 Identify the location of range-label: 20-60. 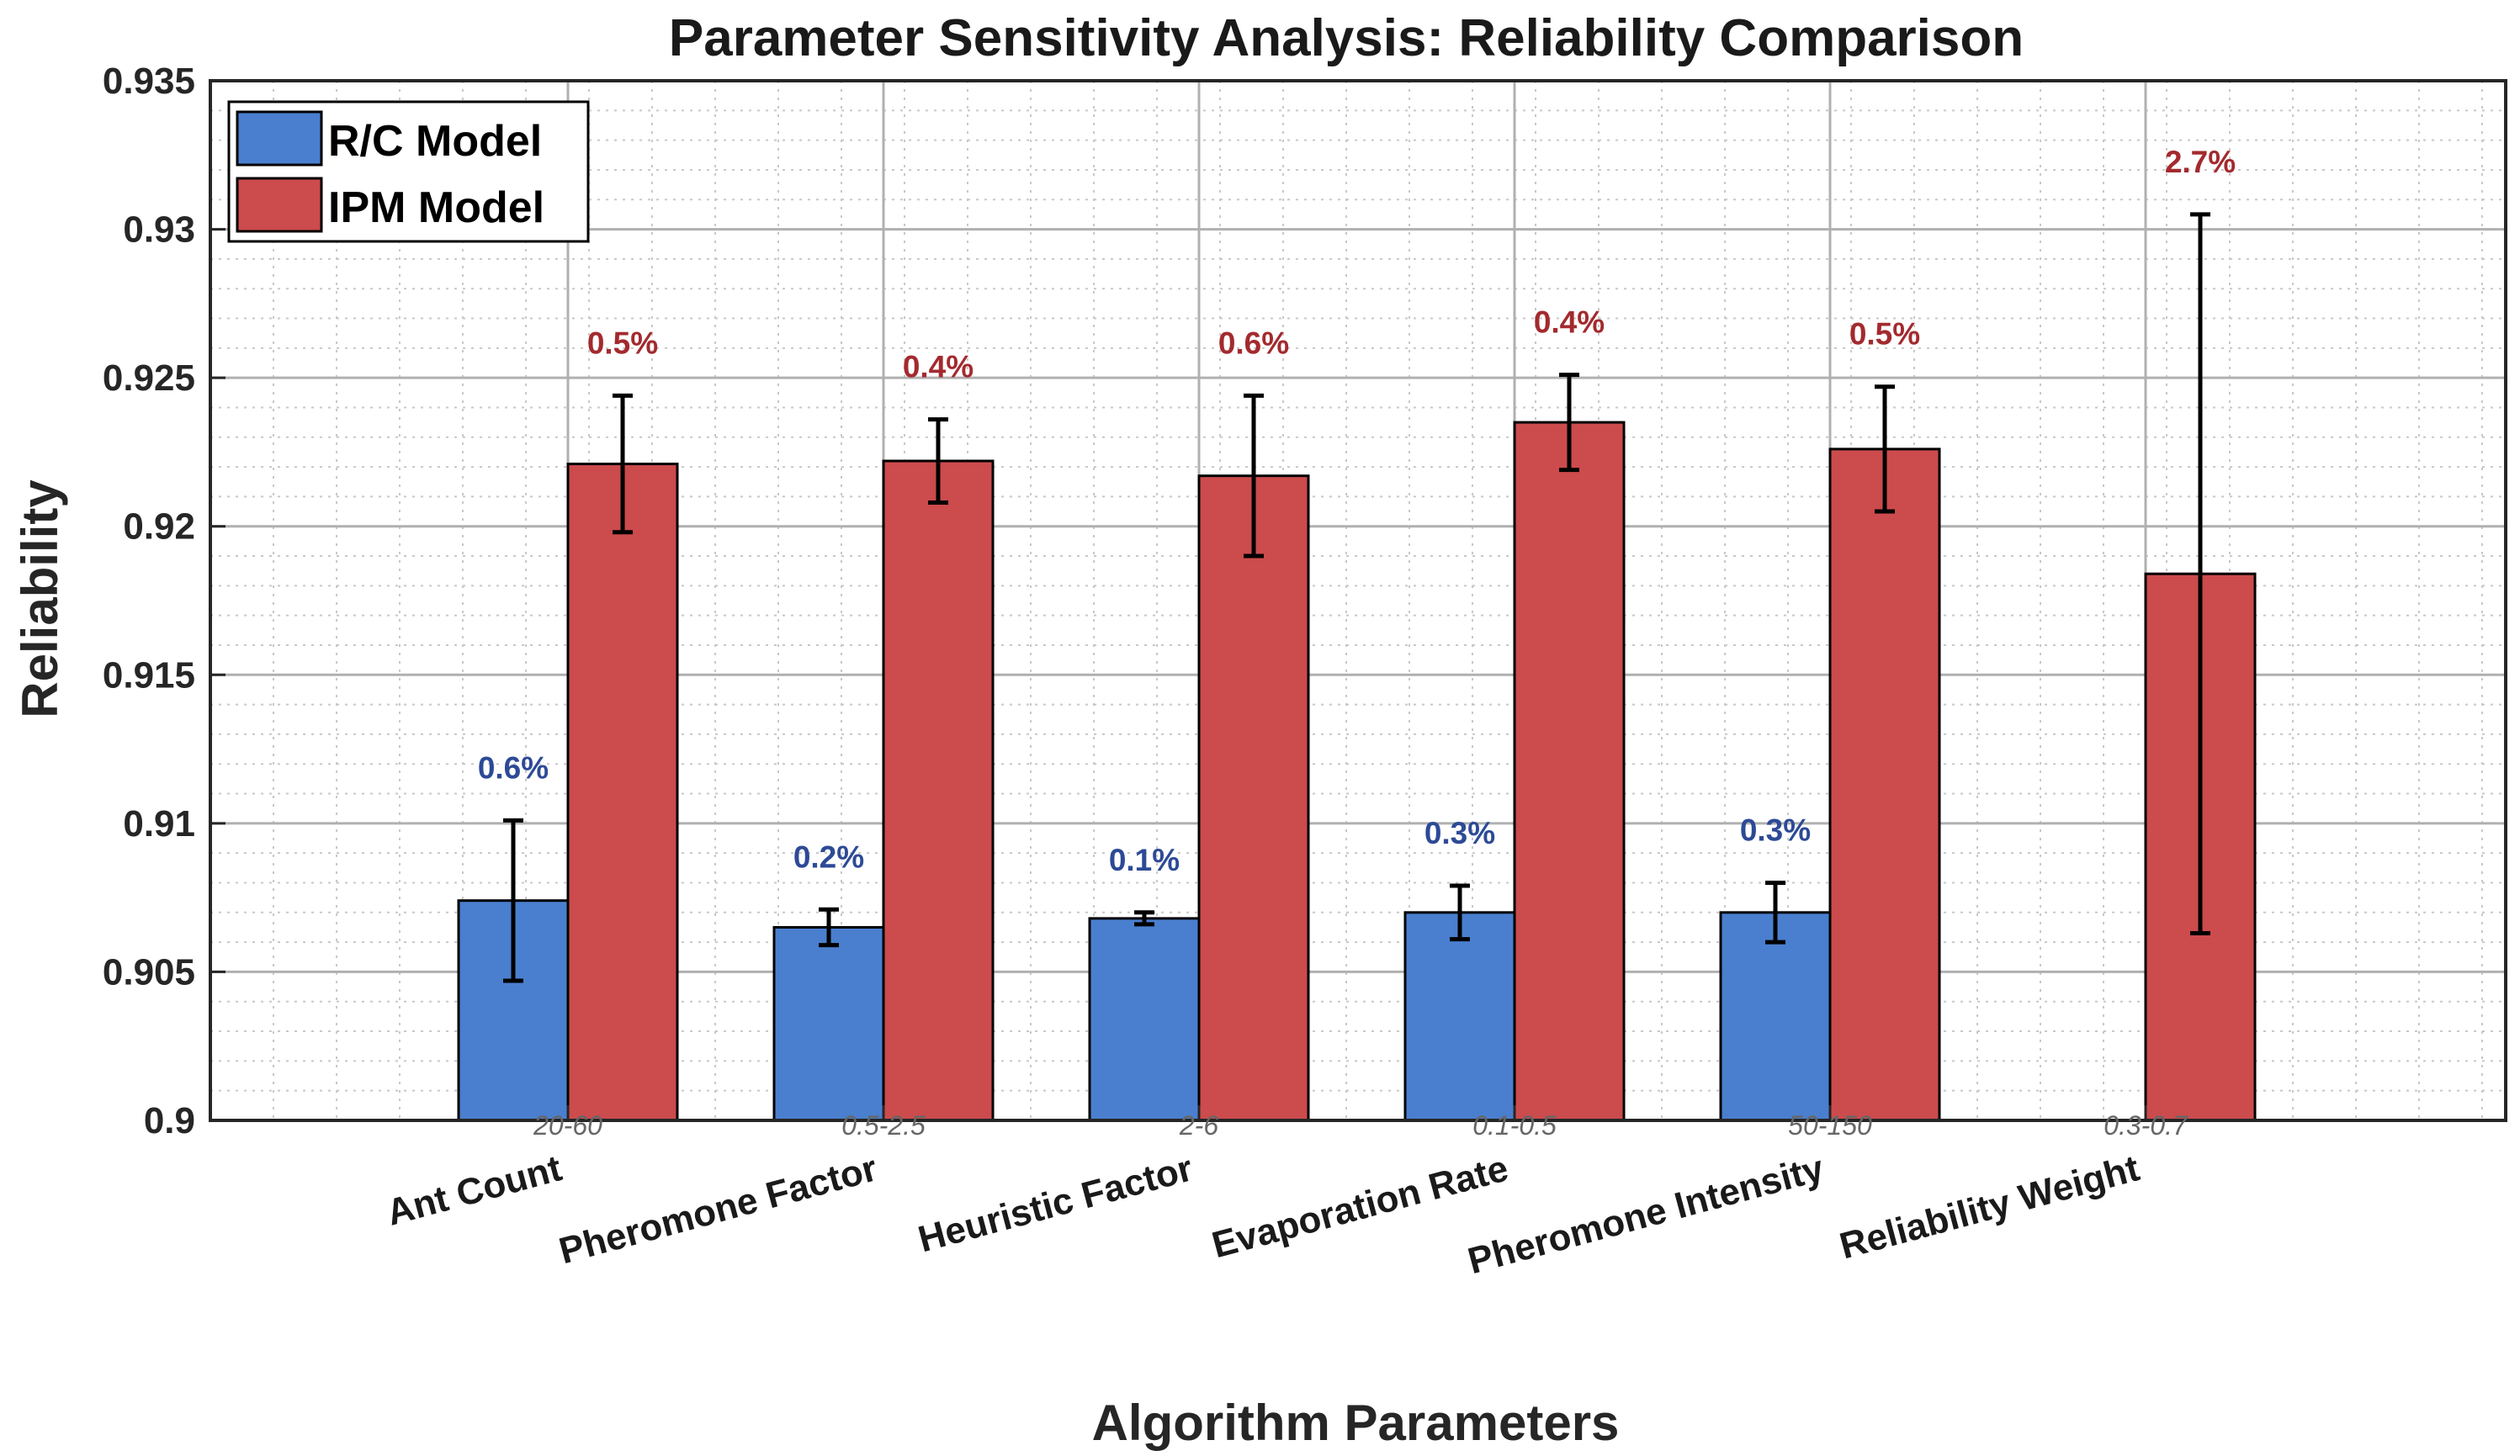
(567, 1125).